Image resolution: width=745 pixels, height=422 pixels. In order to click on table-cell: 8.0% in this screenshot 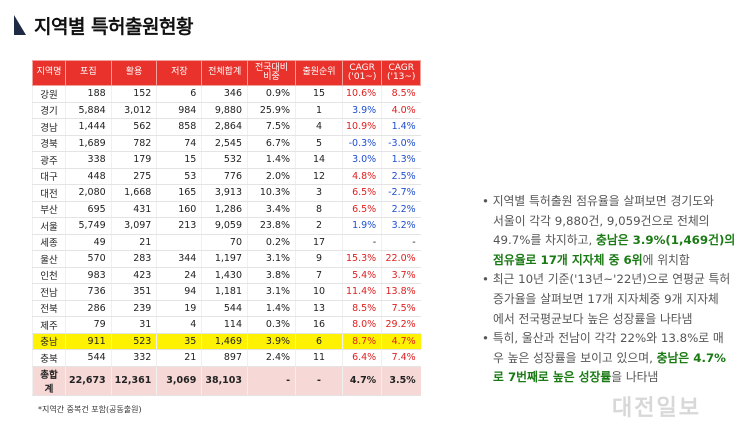, I will do `click(362, 325)`.